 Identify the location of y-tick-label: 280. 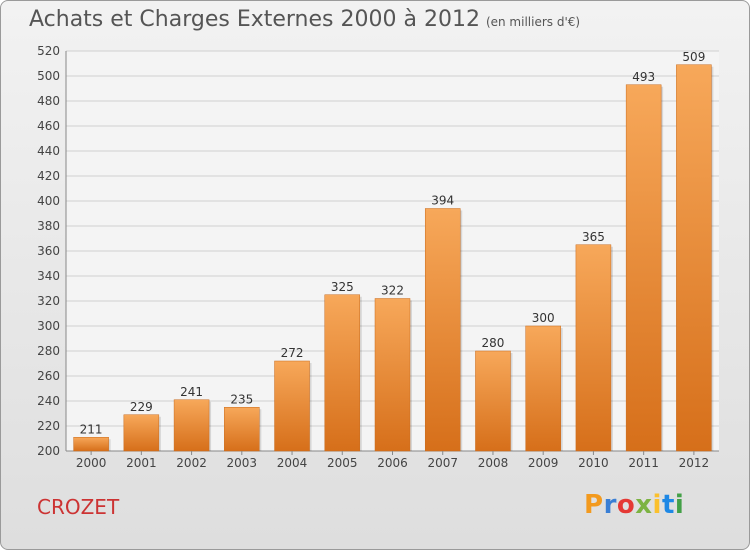
(48, 351).